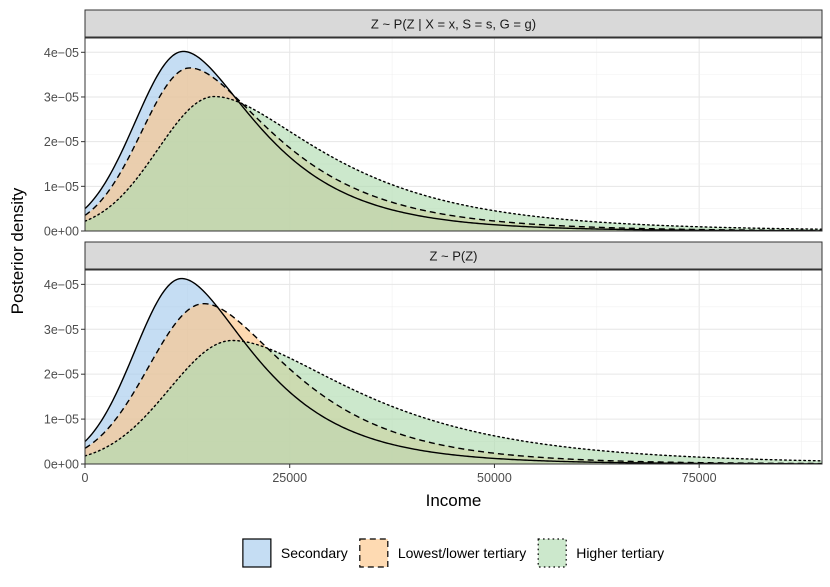 Image resolution: width=830 pixels, height=587 pixels. What do you see at coordinates (454, 500) in the screenshot?
I see `x-axis-title: Income` at bounding box center [454, 500].